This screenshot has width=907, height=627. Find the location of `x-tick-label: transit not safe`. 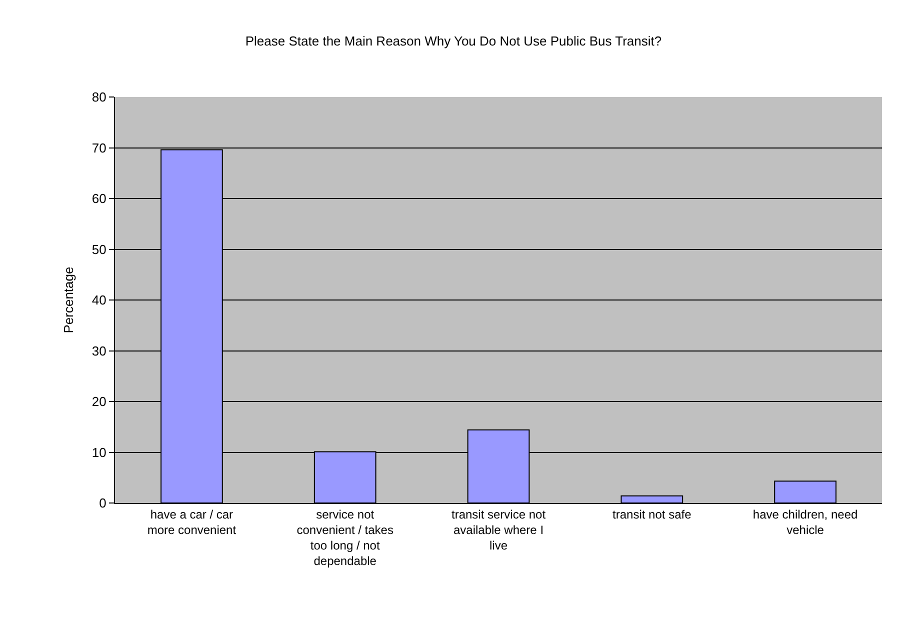

x-tick-label: transit not safe is located at coordinates (652, 514).